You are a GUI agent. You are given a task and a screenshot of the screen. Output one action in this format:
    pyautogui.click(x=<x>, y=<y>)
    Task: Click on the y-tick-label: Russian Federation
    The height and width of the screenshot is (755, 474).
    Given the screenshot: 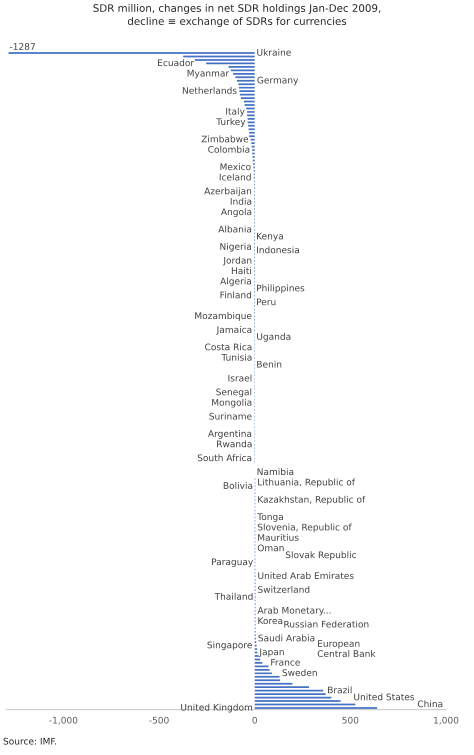 What is the action you would take?
    pyautogui.click(x=326, y=624)
    